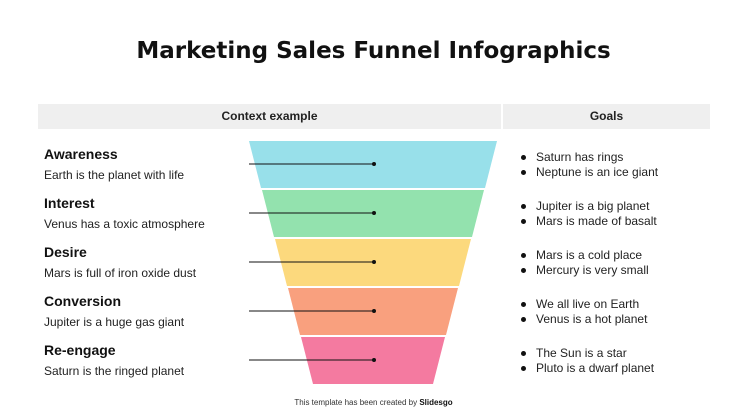 The image size is (747, 420). What do you see at coordinates (83, 301) in the screenshot?
I see `stage-name: Conversion` at bounding box center [83, 301].